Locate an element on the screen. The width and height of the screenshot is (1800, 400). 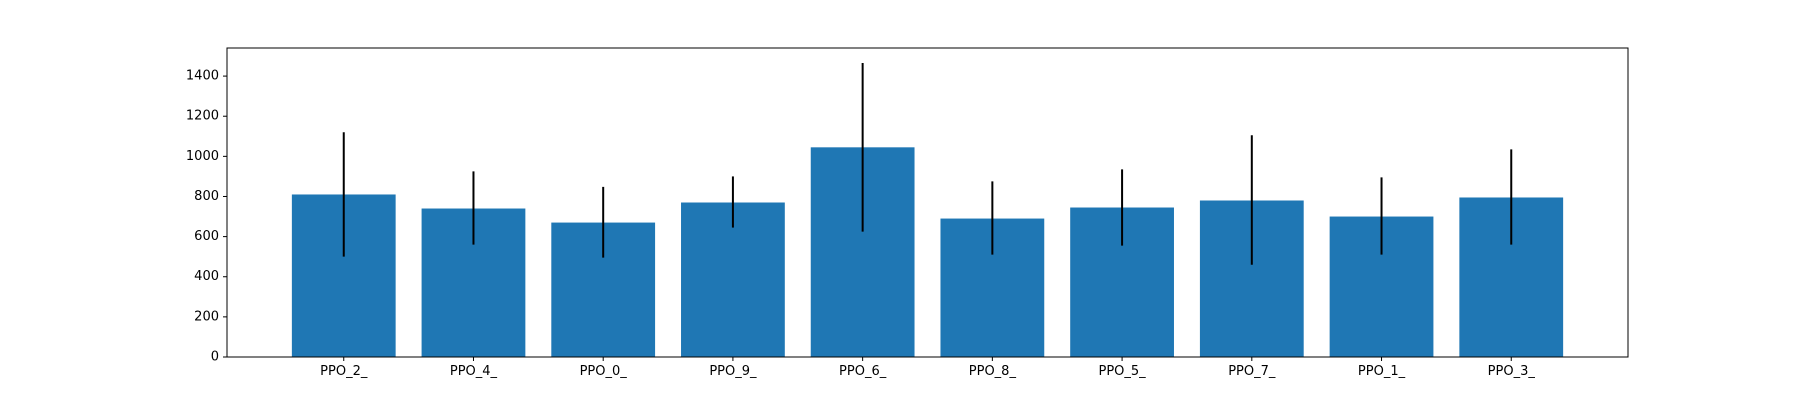
x-tick-label-PPO_3_: PPO_3_ is located at coordinates (1512, 371).